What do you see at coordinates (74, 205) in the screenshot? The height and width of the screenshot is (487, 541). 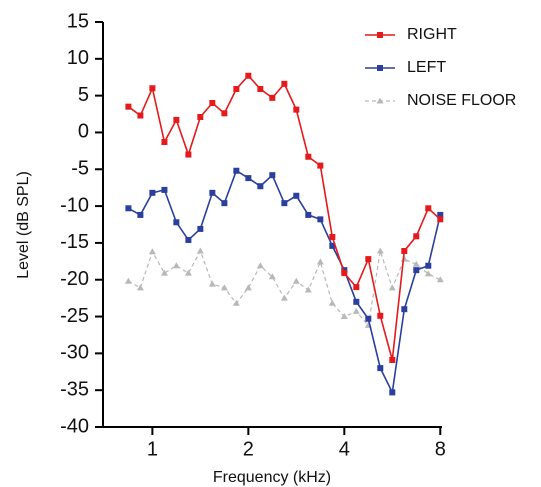 I see `y-tick-label: -10` at bounding box center [74, 205].